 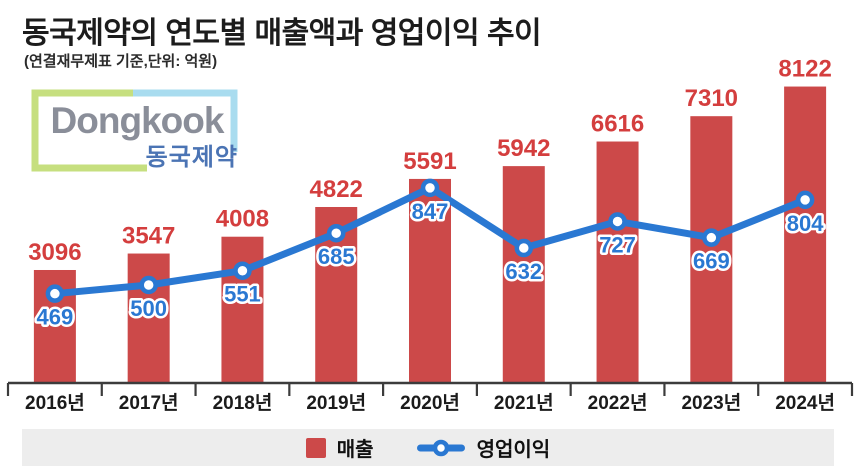 What do you see at coordinates (54, 252) in the screenshot?
I see `revenue-value-label: 3096` at bounding box center [54, 252].